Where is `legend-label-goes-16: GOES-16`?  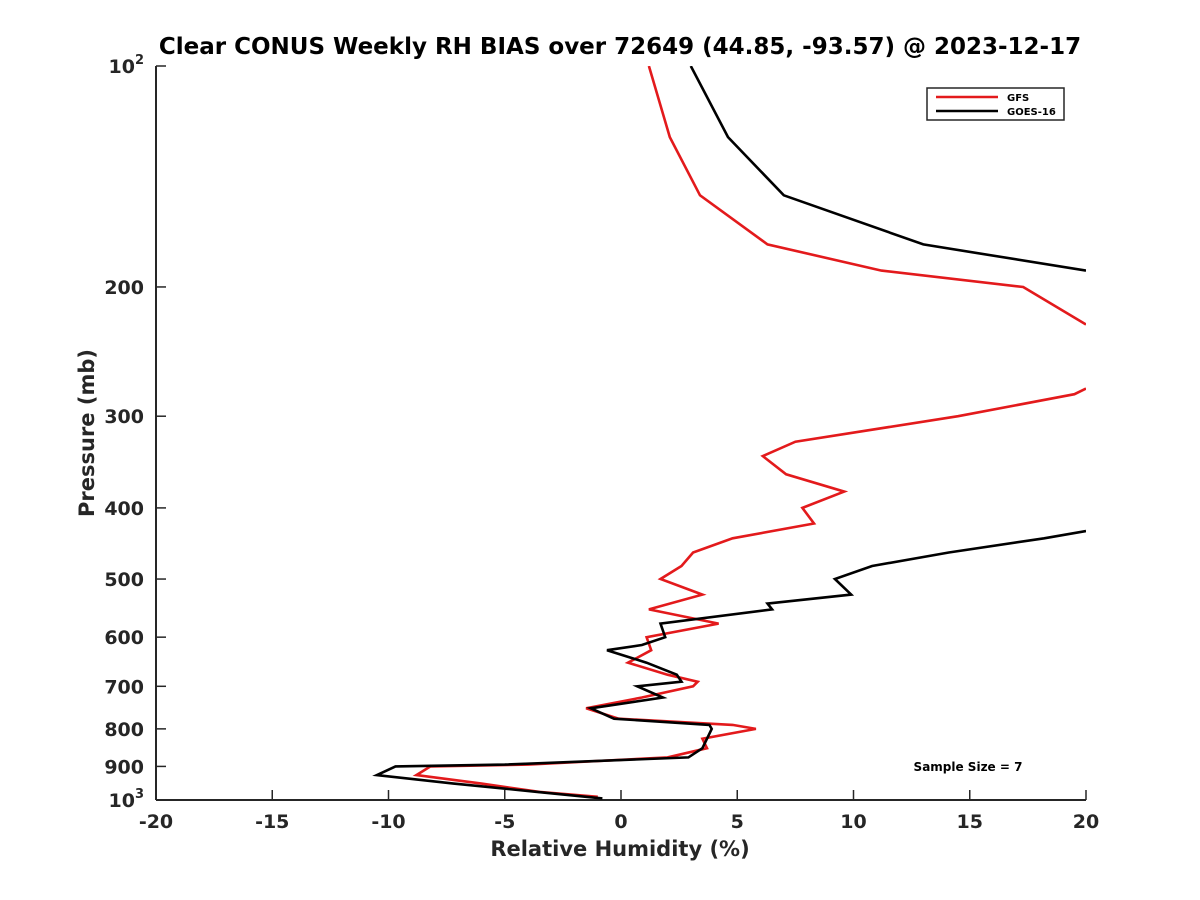 legend-label-goes-16: GOES-16 is located at coordinates (1031, 112).